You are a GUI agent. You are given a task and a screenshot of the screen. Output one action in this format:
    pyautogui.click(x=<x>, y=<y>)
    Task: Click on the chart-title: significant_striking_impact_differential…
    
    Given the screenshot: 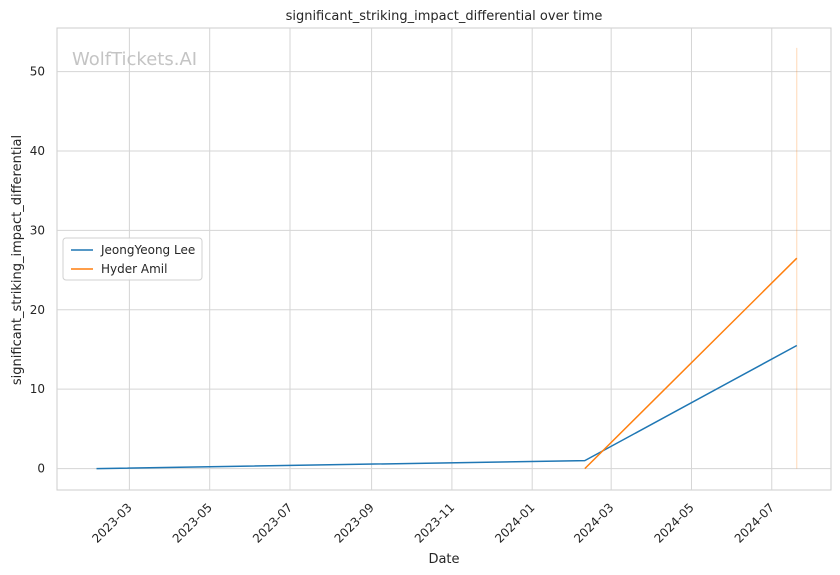 What is the action you would take?
    pyautogui.click(x=444, y=16)
    